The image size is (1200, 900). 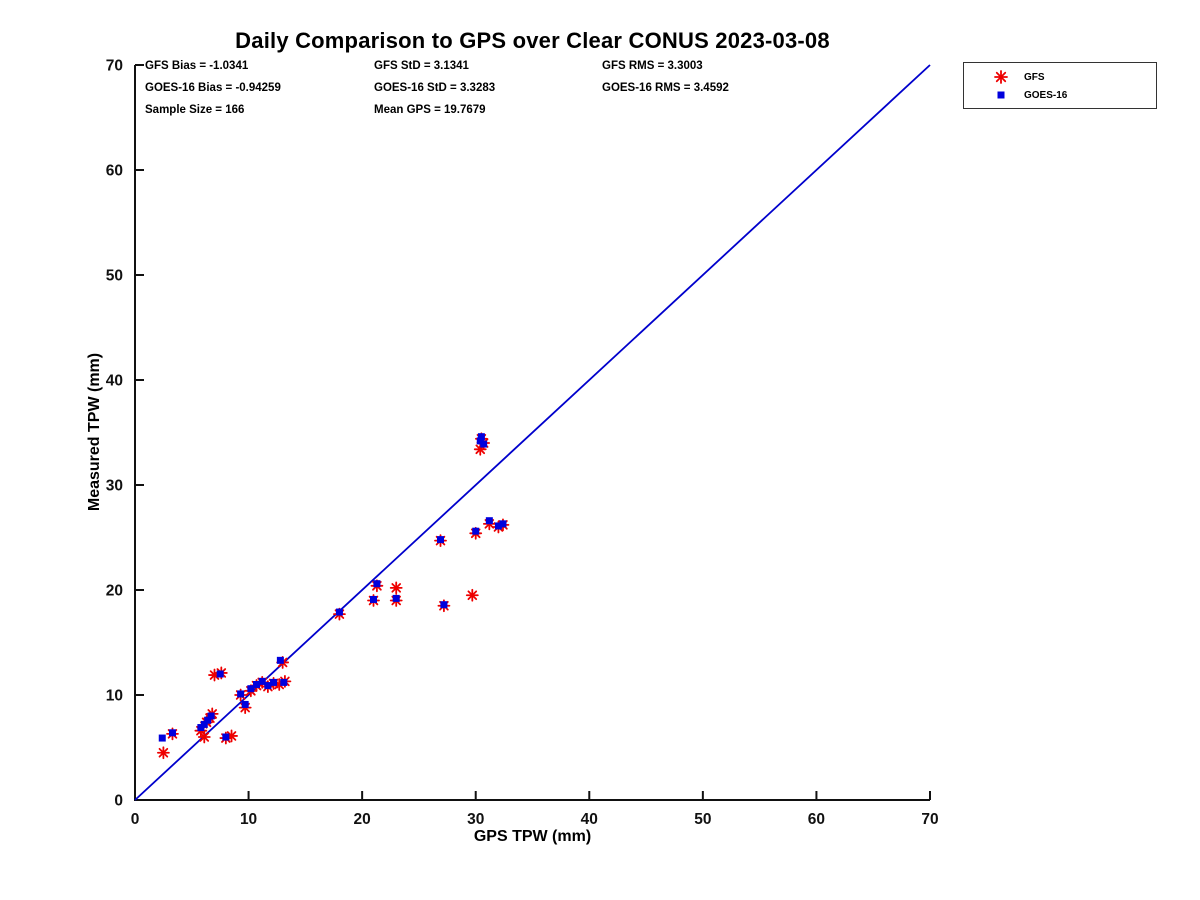 What do you see at coordinates (435, 88) in the screenshot?
I see `stat-goes16-std: GOES-16 StD = 3.3283` at bounding box center [435, 88].